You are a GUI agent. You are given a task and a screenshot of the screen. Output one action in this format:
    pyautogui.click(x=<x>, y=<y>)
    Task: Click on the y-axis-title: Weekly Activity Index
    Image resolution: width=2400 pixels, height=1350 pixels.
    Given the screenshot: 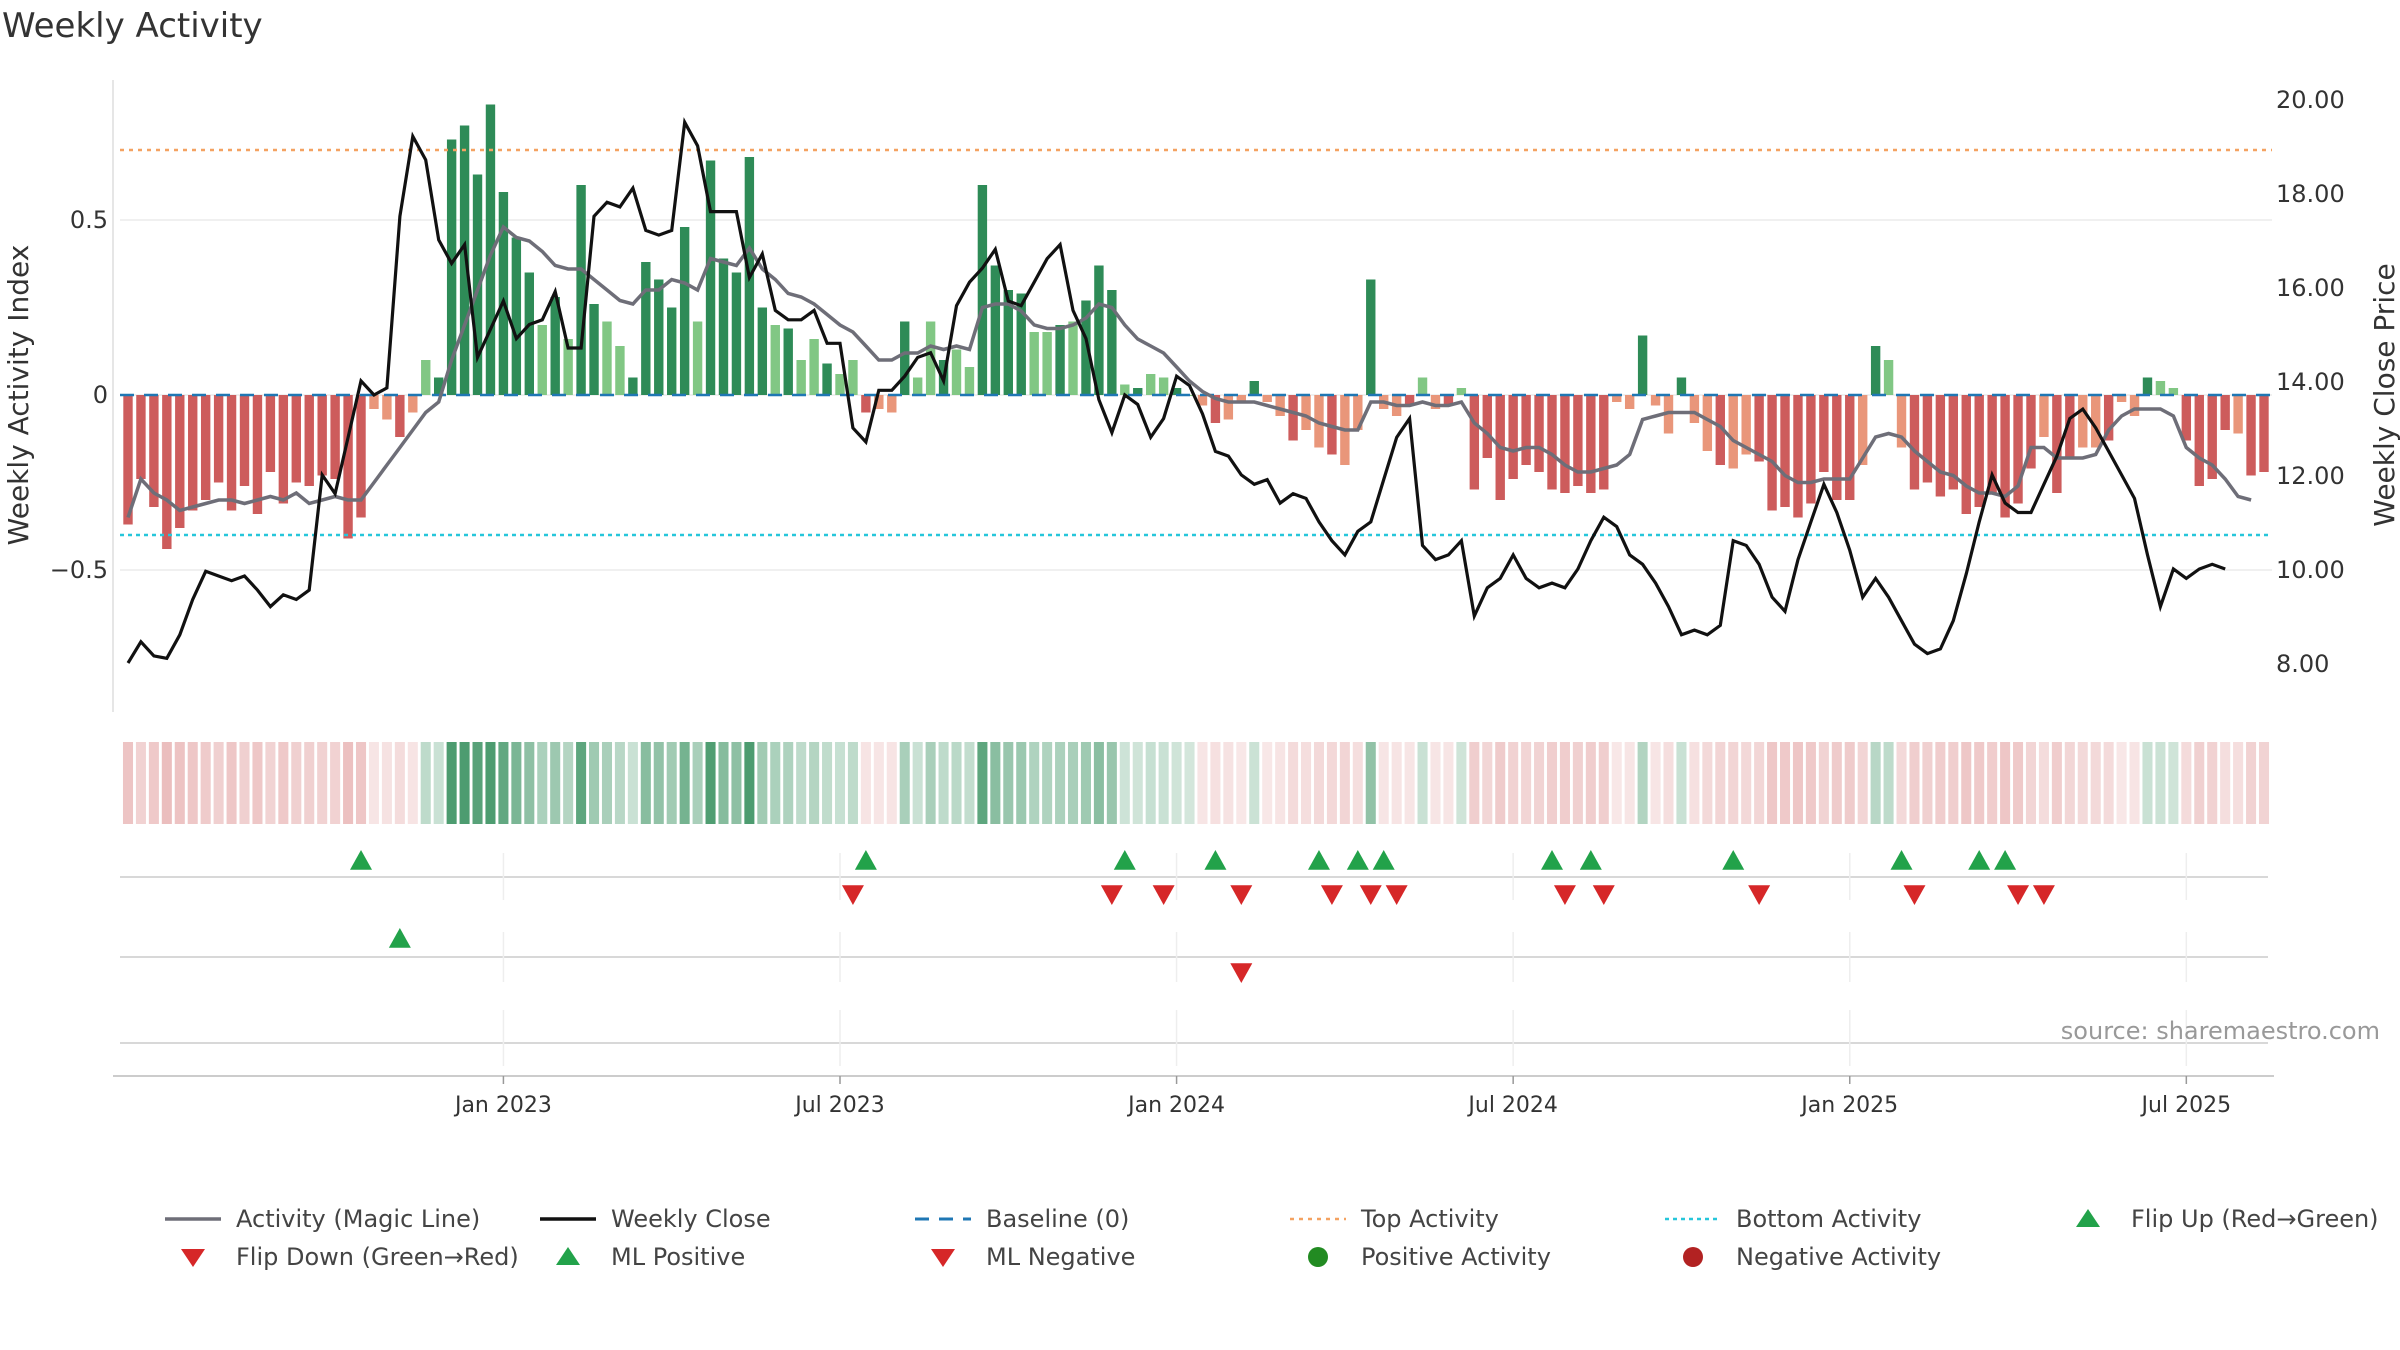 What is the action you would take?
    pyautogui.click(x=18, y=395)
    